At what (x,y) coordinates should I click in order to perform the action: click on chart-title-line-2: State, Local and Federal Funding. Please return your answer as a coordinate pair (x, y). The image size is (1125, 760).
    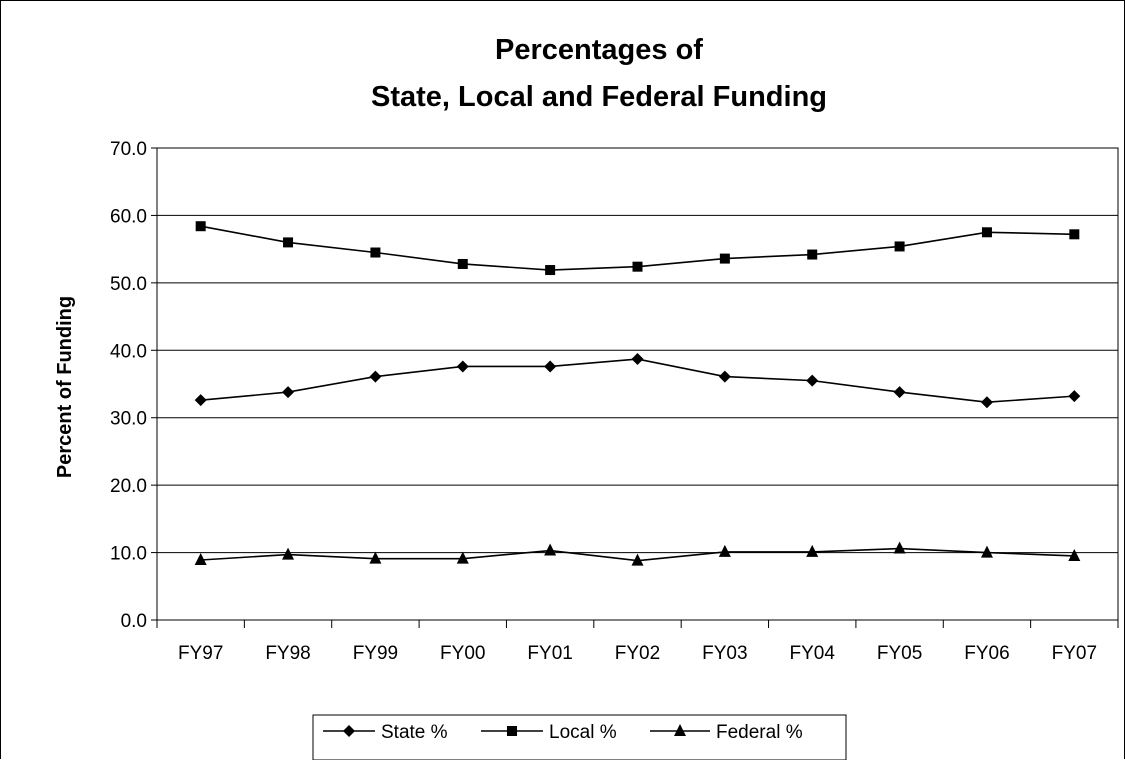
    Looking at the image, I should click on (599, 97).